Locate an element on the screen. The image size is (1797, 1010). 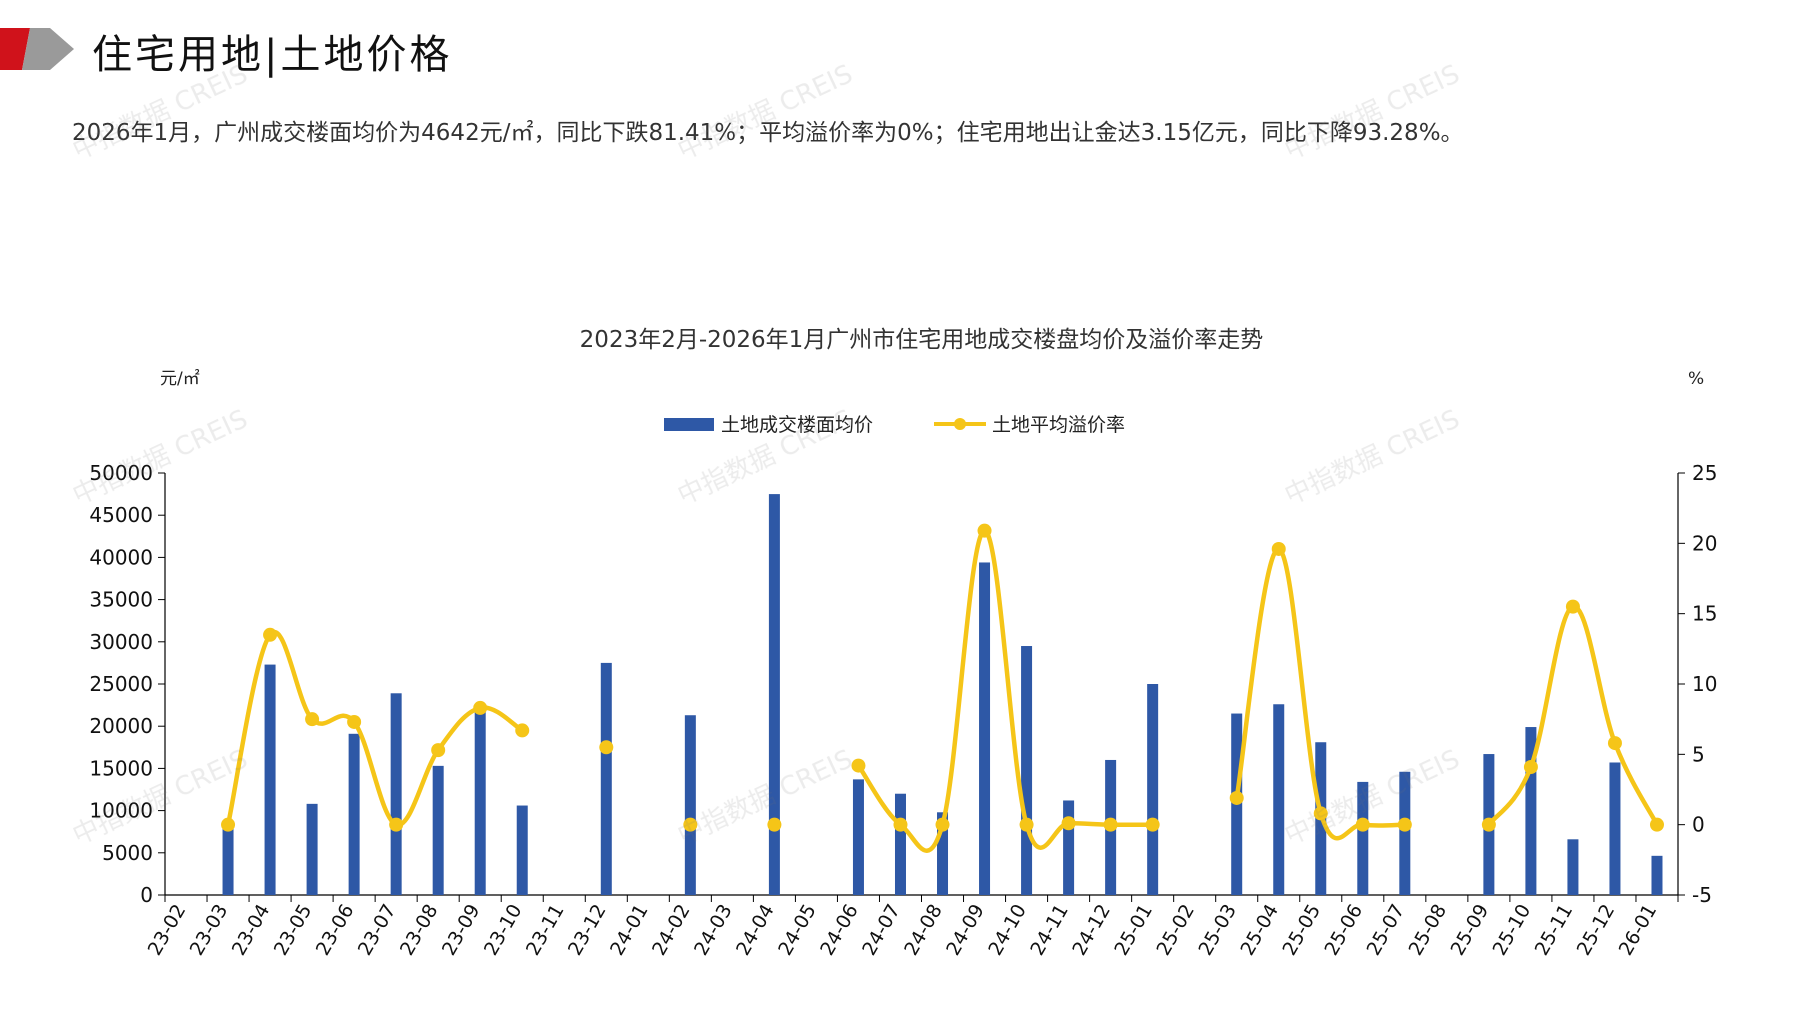
x-tick-label: 23-07 is located at coordinates (377, 930).